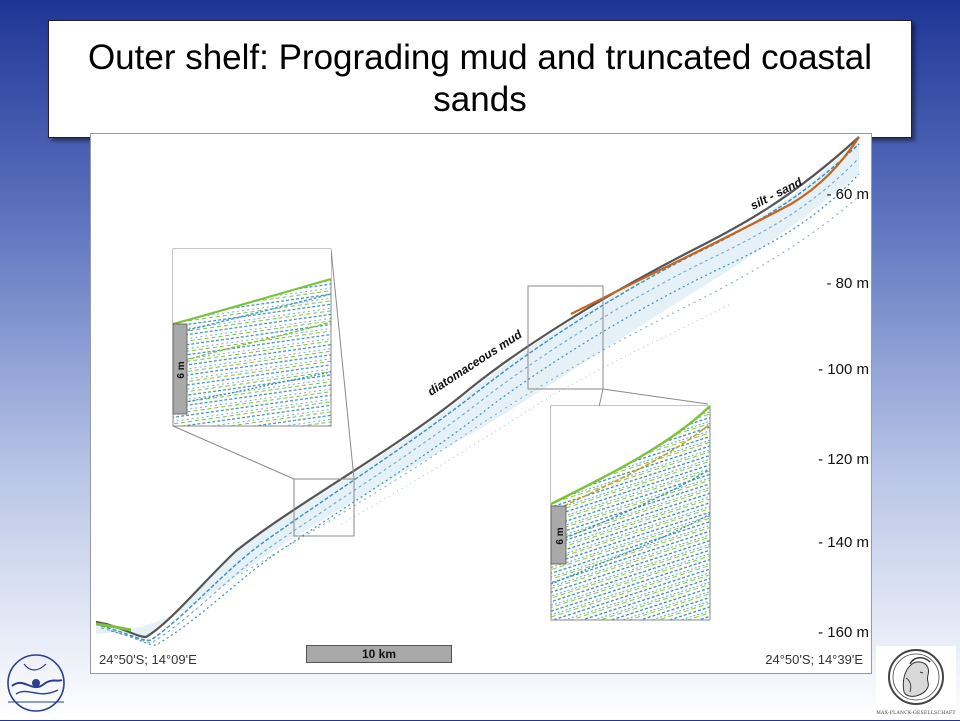 The height and width of the screenshot is (721, 960). Describe the element at coordinates (847, 194) in the screenshot. I see `depth-label-60: - 60 m` at that location.